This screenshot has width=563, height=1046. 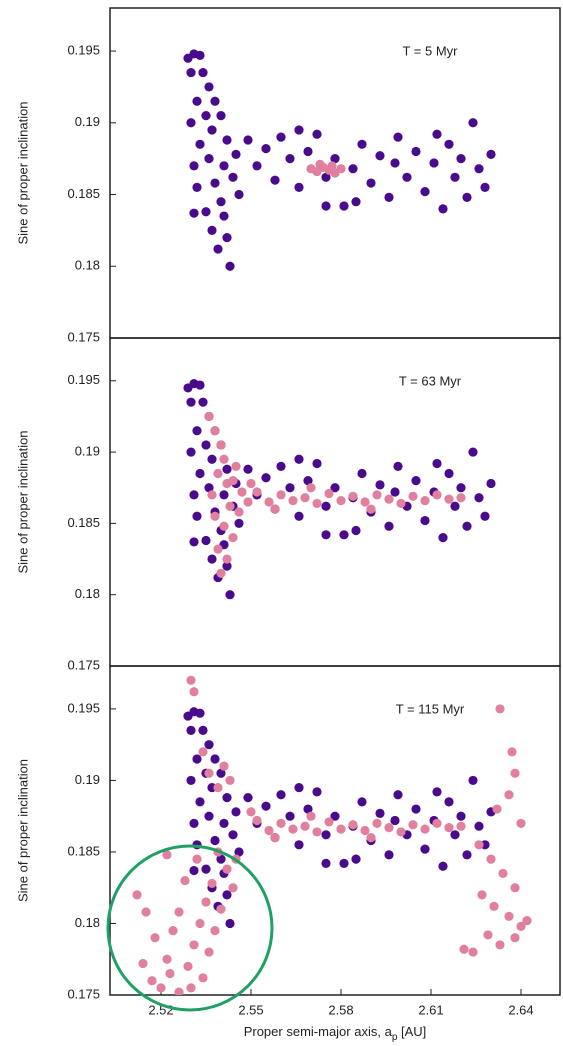 What do you see at coordinates (430, 380) in the screenshot?
I see `annotation: T = 63 Myr` at bounding box center [430, 380].